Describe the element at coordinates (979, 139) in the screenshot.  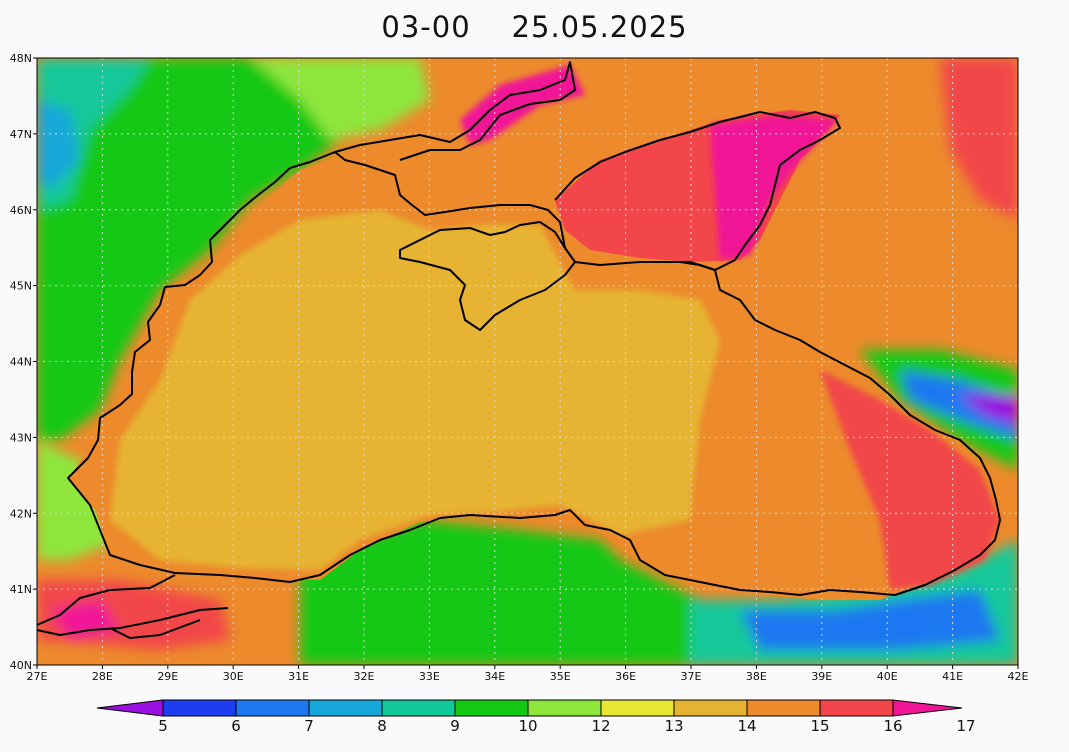
I see `field-ne-red` at that location.